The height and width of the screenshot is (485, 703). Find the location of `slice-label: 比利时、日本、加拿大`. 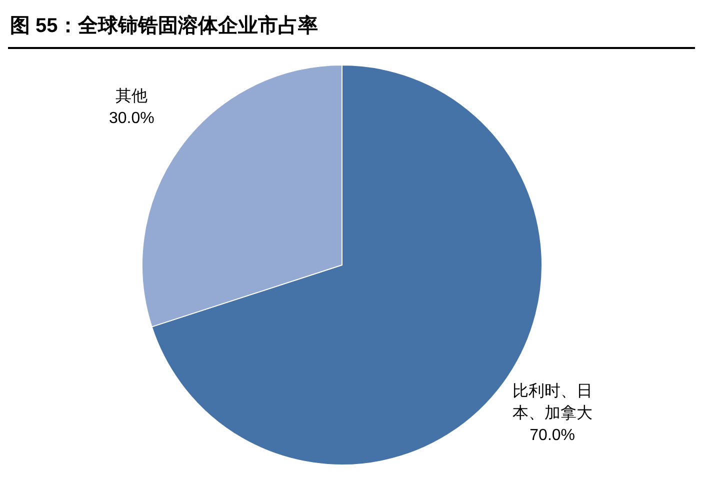

slice-label: 比利时、日本、加拿大 is located at coordinates (552, 402).